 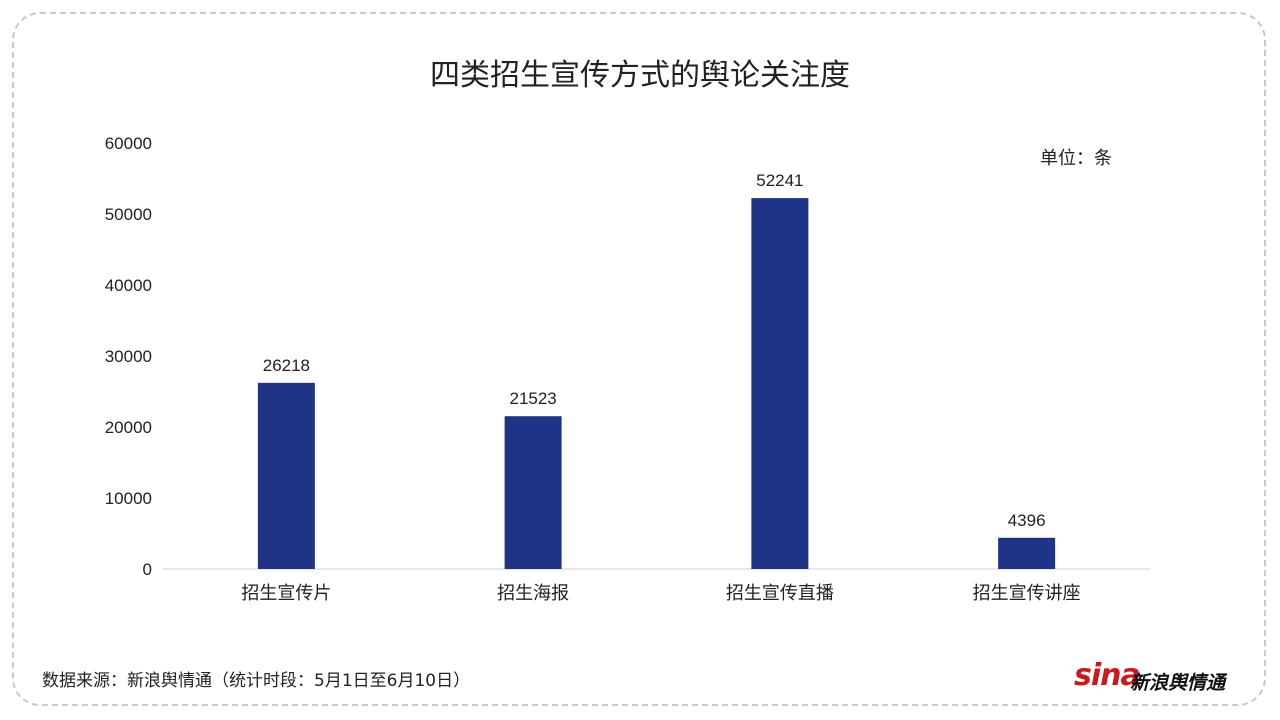 I want to click on y-tick-label: 30000, so click(x=128, y=356).